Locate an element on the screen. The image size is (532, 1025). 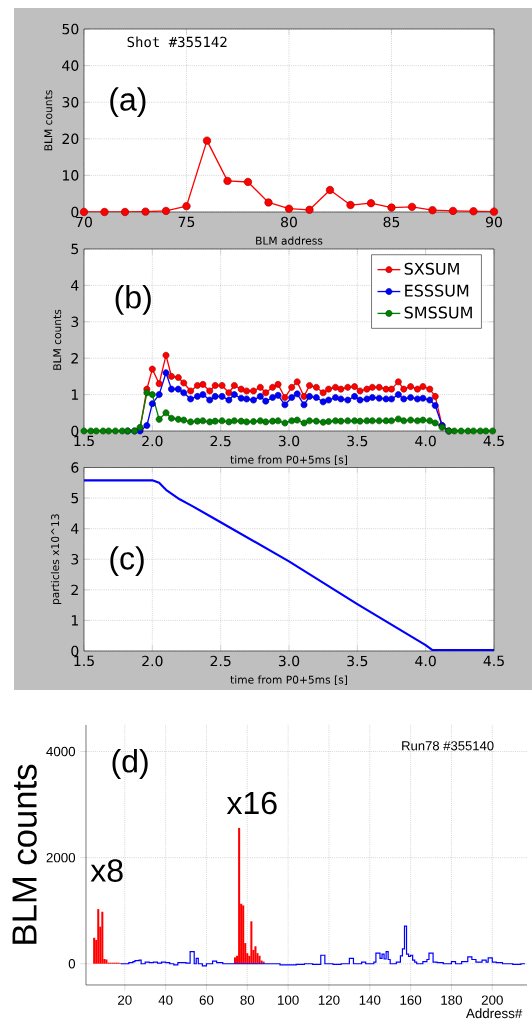
x-tick-label: 160 is located at coordinates (411, 1000).